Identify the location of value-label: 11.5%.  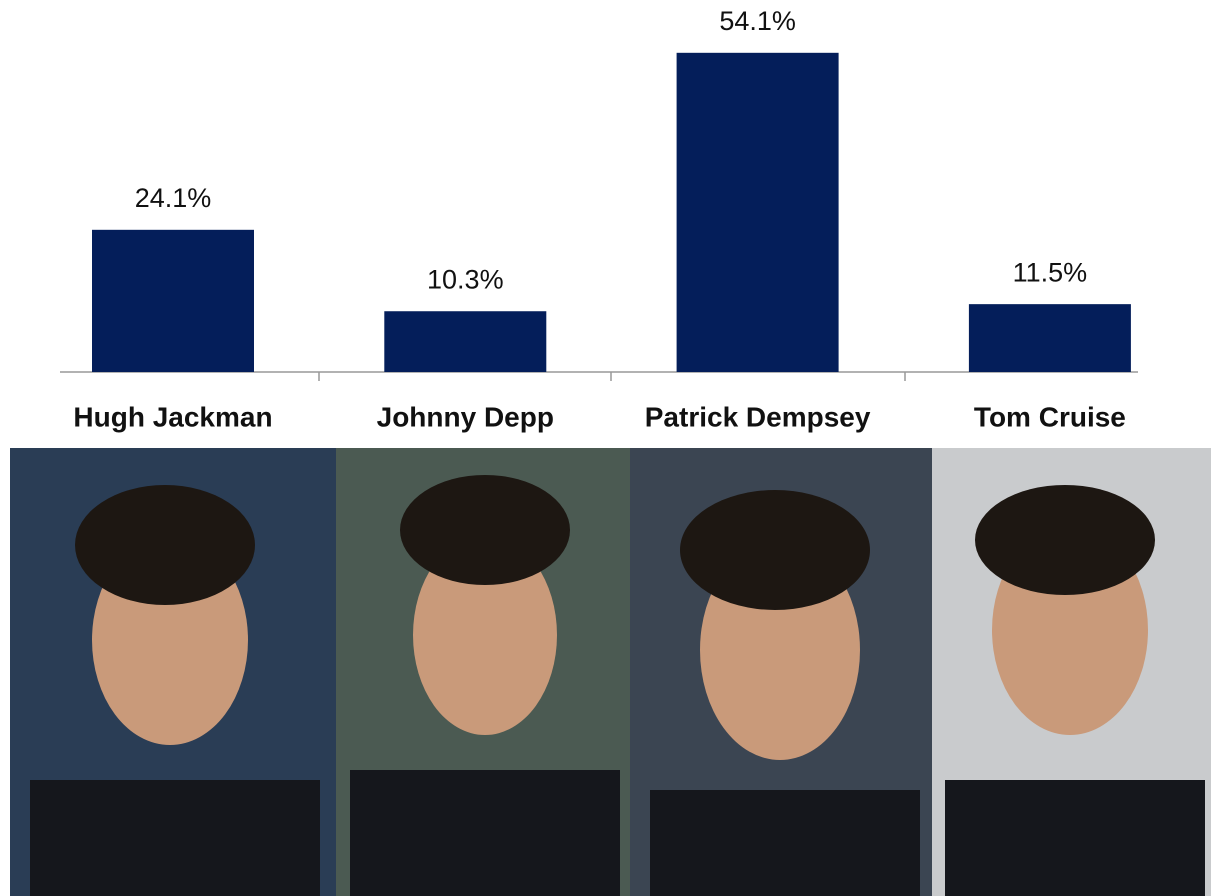
(1050, 272).